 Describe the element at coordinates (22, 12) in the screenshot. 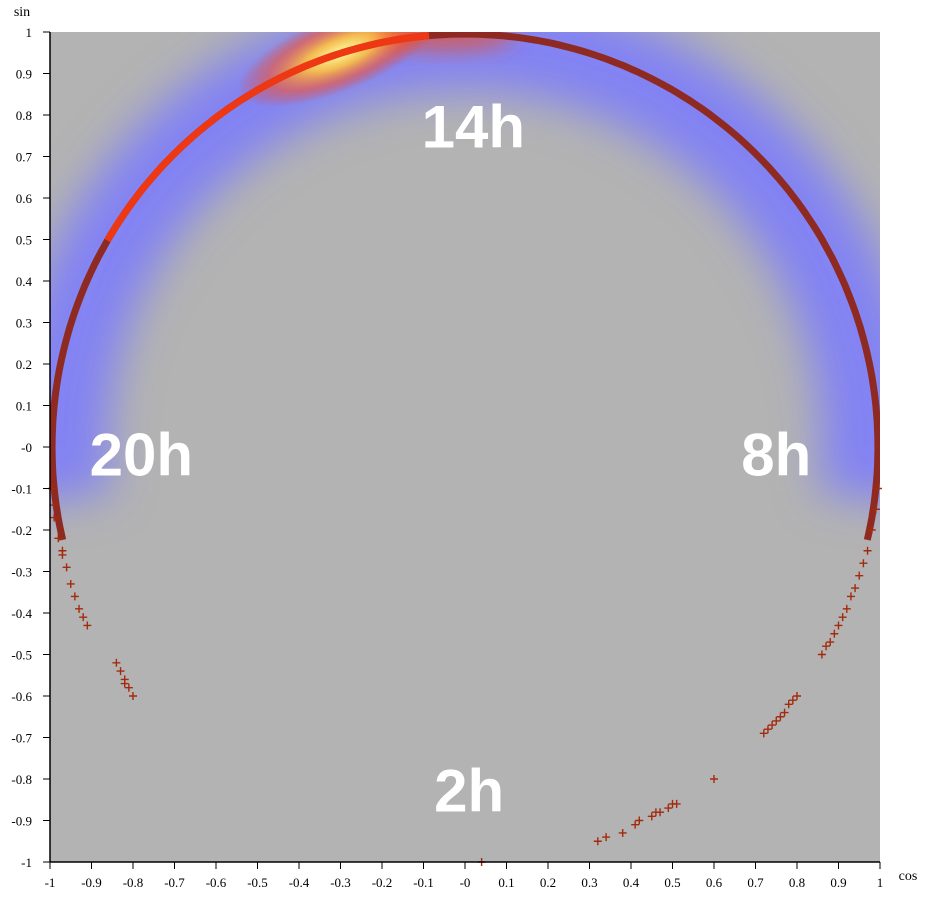

I see `y-axis-label: sin` at that location.